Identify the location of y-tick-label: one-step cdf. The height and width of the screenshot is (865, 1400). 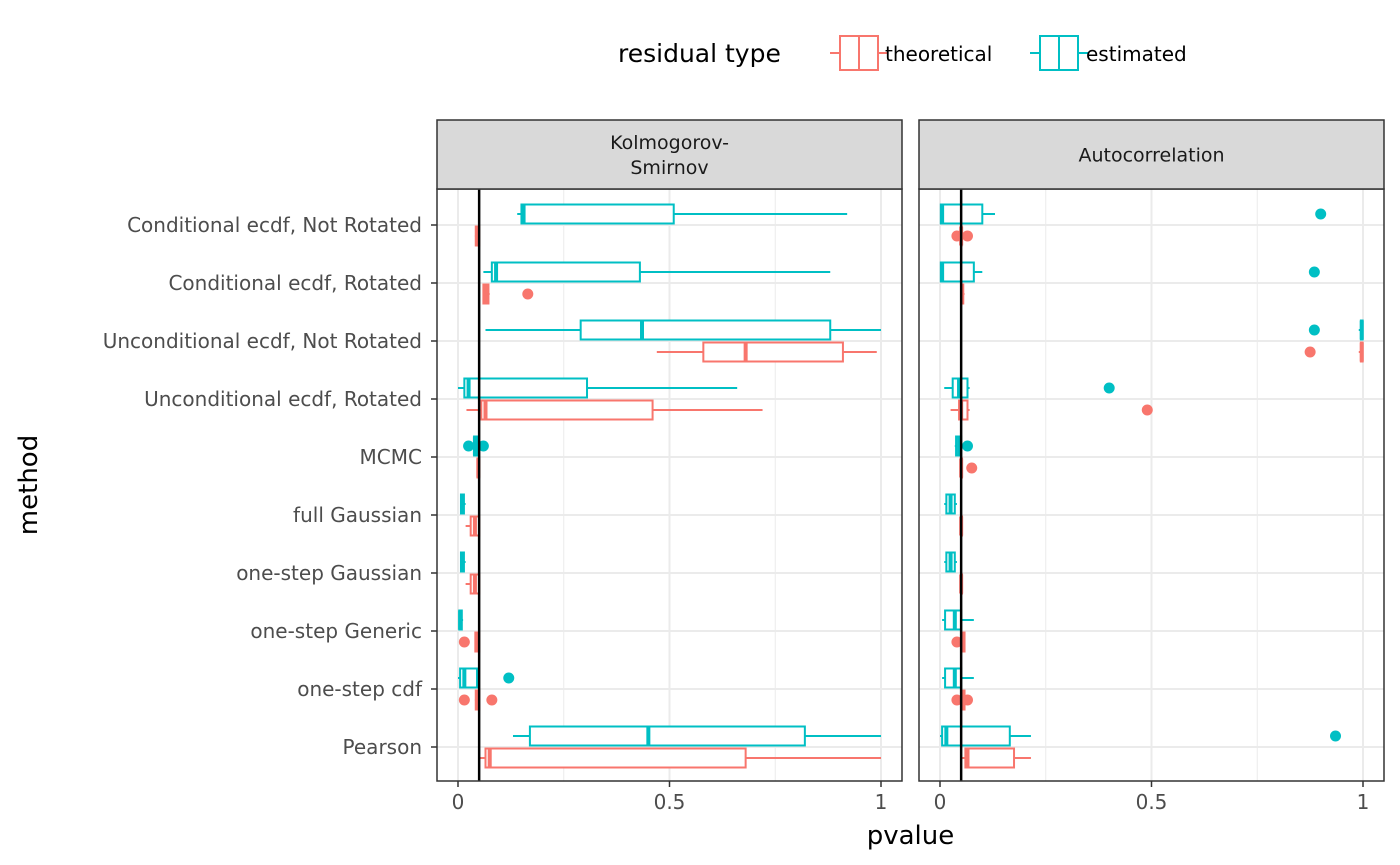
(360, 689).